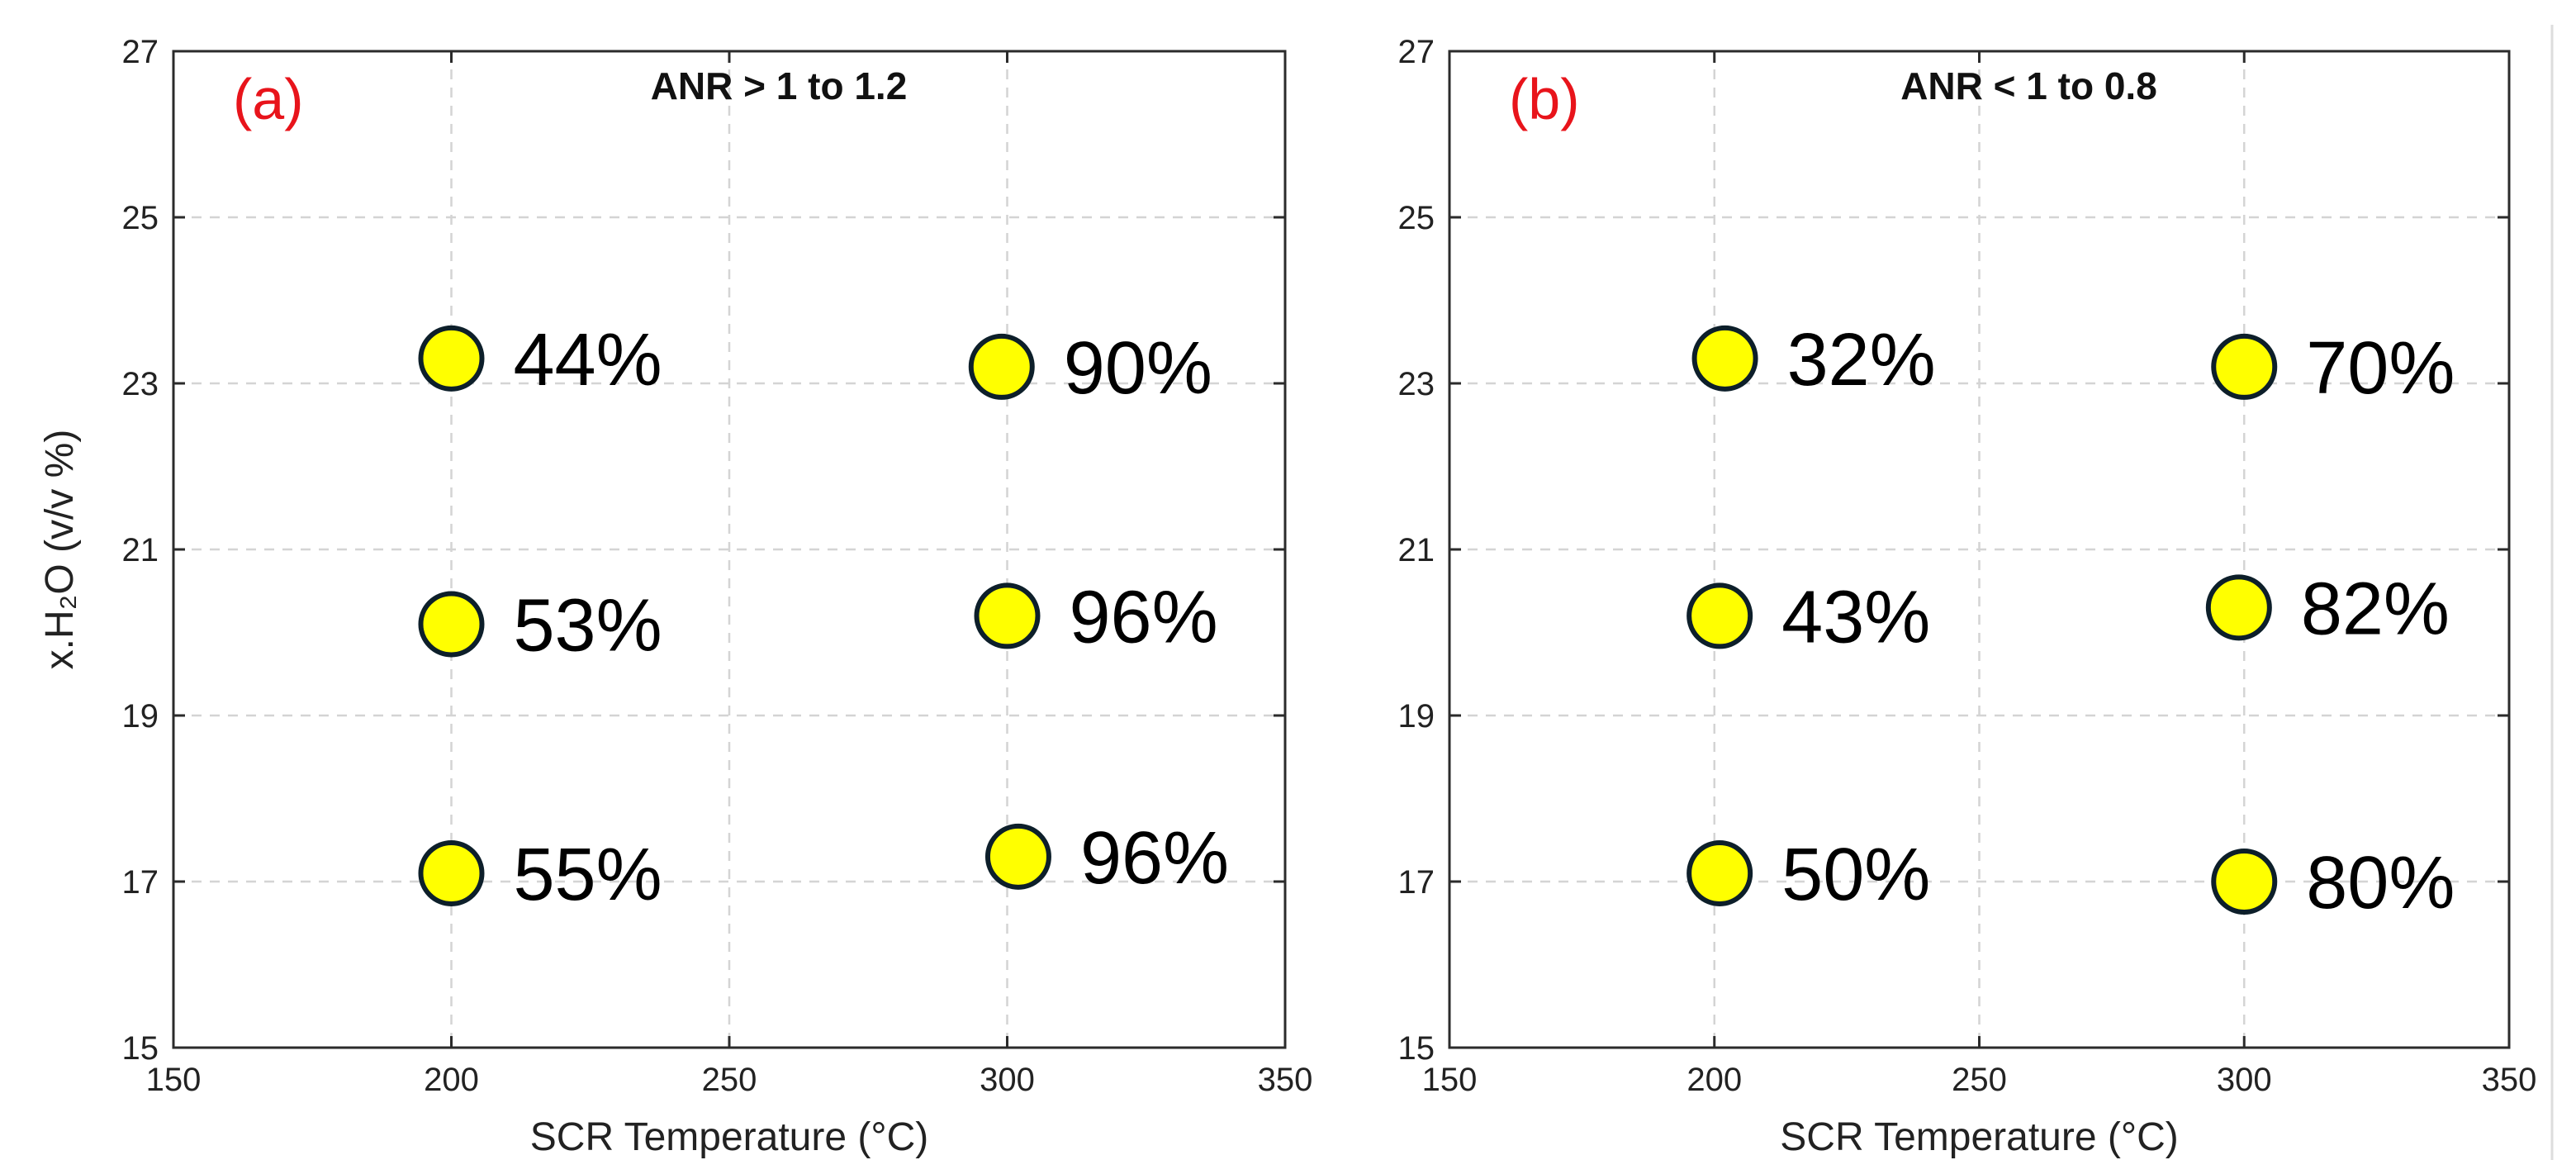 The image size is (2576, 1160). What do you see at coordinates (2375, 609) in the screenshot?
I see `data-point-label: 82%` at bounding box center [2375, 609].